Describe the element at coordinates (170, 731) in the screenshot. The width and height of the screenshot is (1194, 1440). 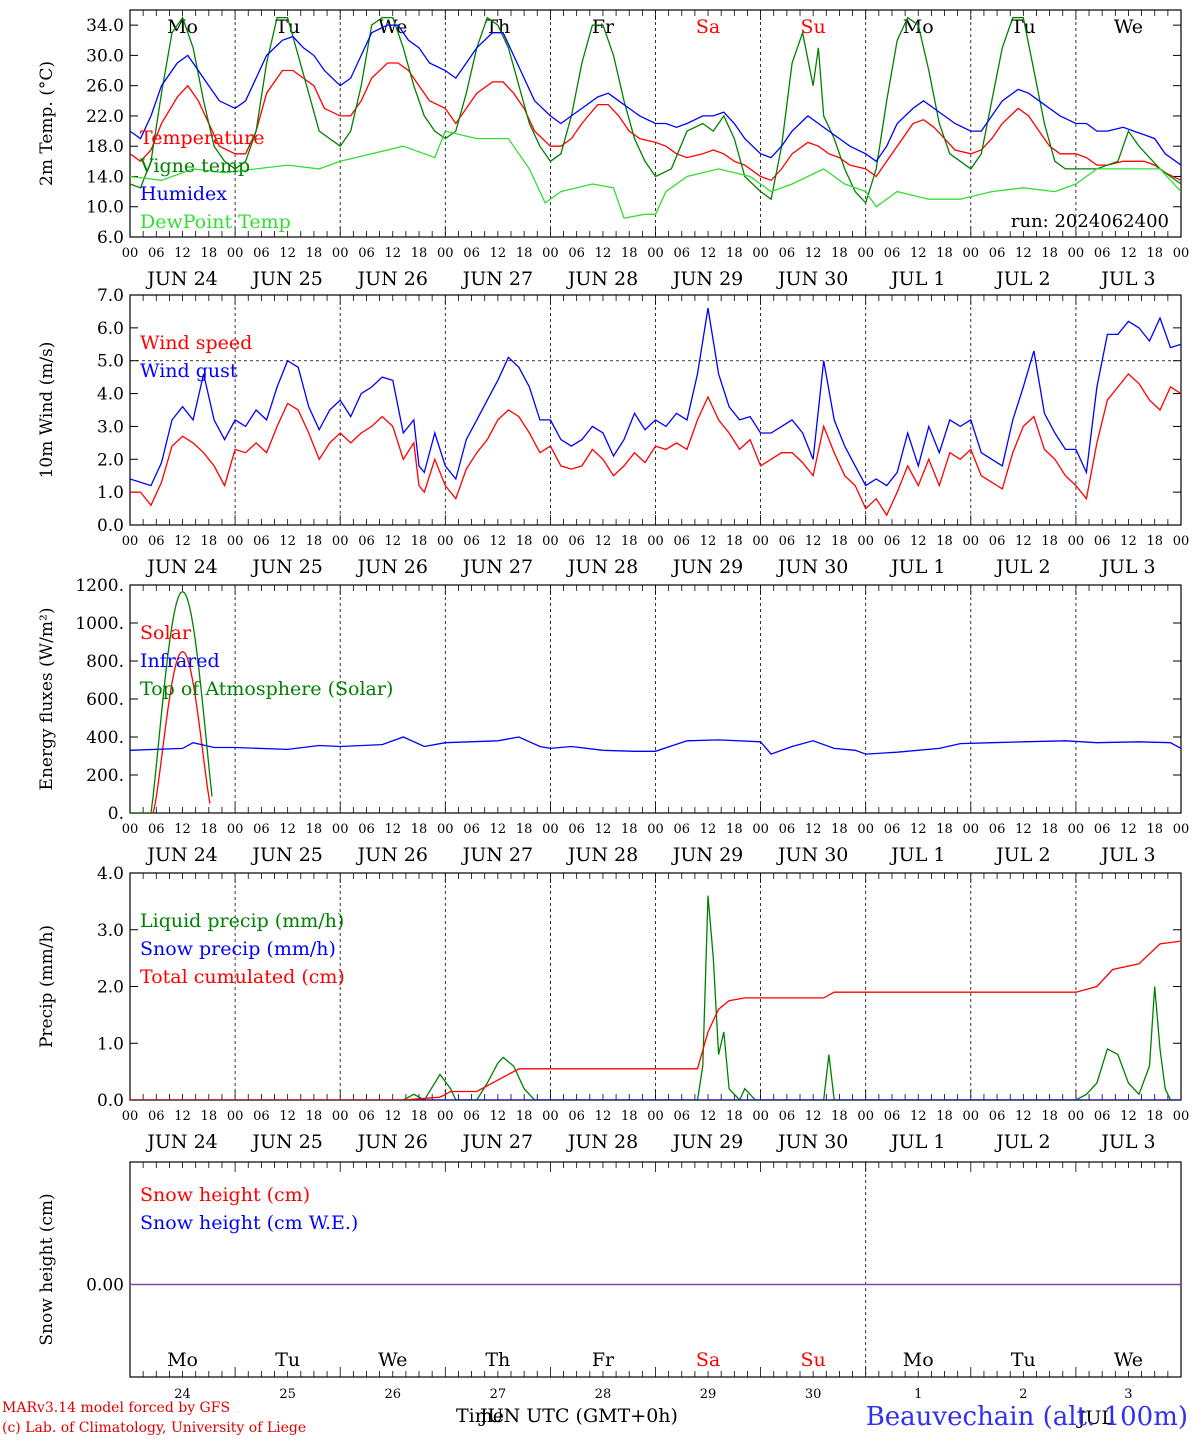
I see `series-line-solar` at that location.